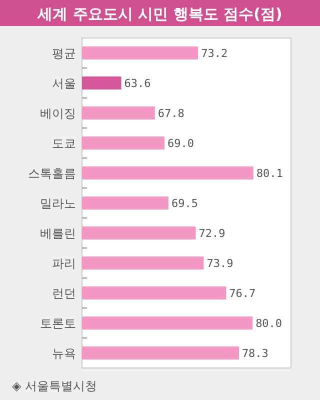  Describe the element at coordinates (52, 173) in the screenshot. I see `y-tick-label: 스톡홀름` at that location.